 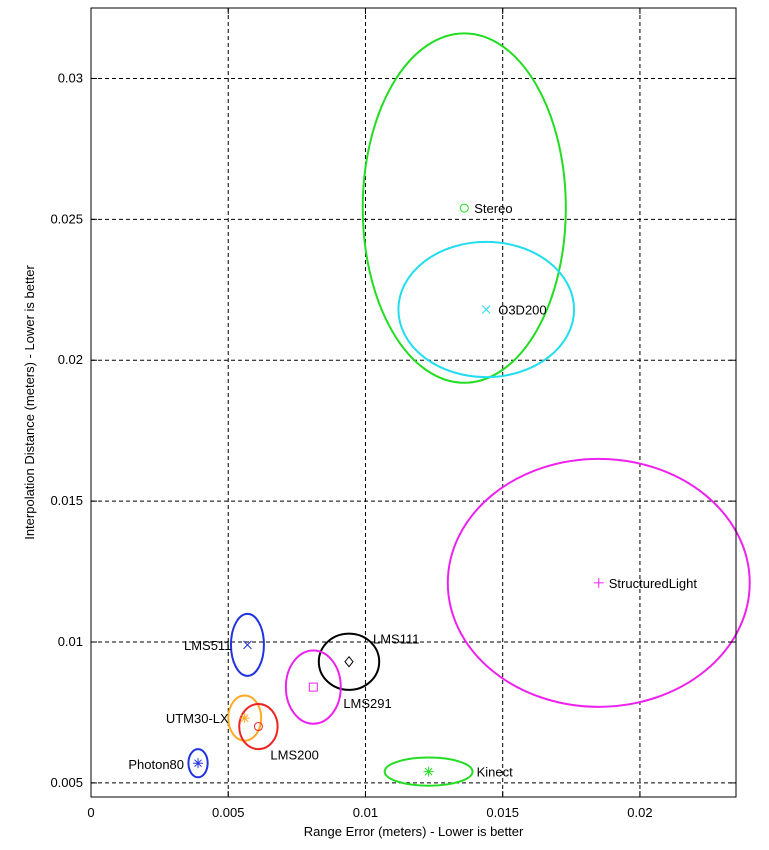 I want to click on y-tick-label: 0.02, so click(x=70, y=359).